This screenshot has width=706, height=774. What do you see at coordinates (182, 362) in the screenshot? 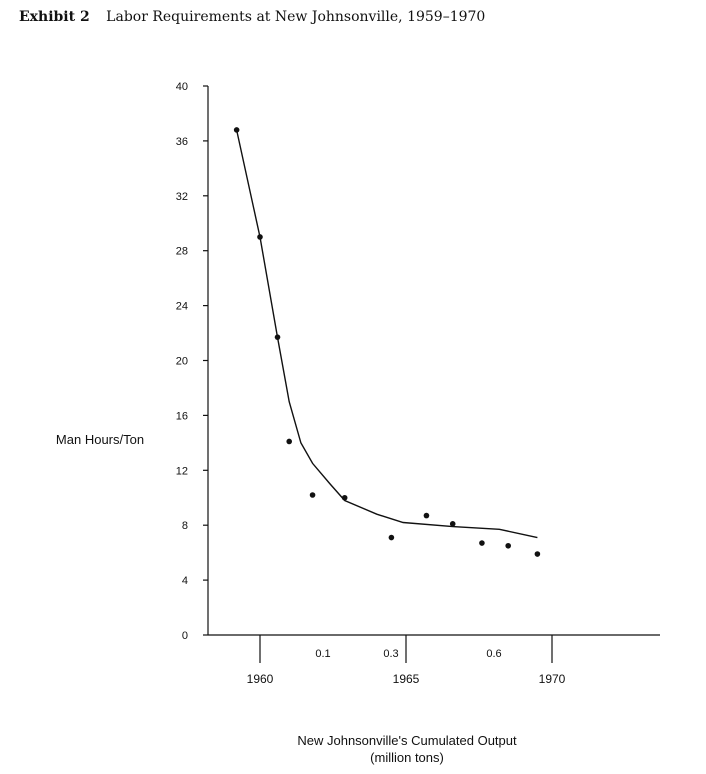
I see `y-tick-label: 20` at bounding box center [182, 362].